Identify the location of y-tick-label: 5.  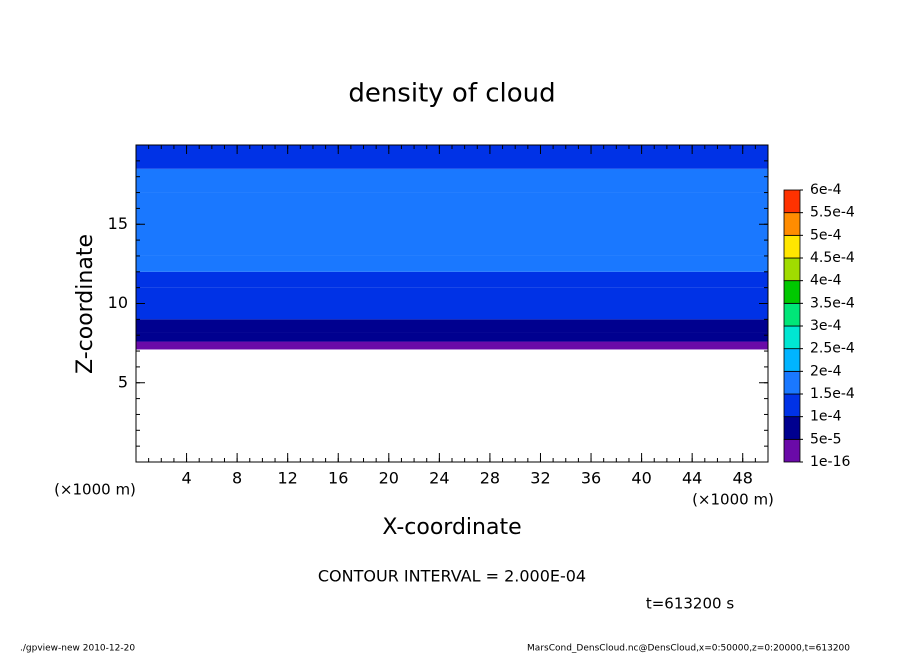
(123, 381).